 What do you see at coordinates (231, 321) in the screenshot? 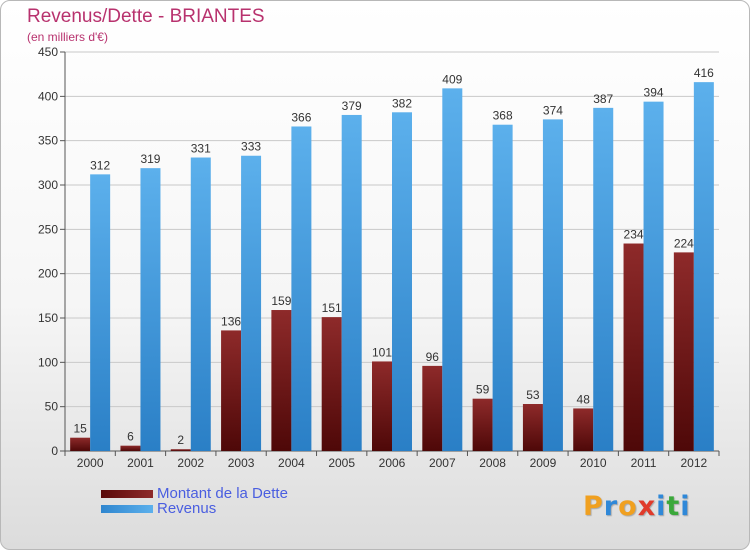
I see `data-label-dette: 136` at bounding box center [231, 321].